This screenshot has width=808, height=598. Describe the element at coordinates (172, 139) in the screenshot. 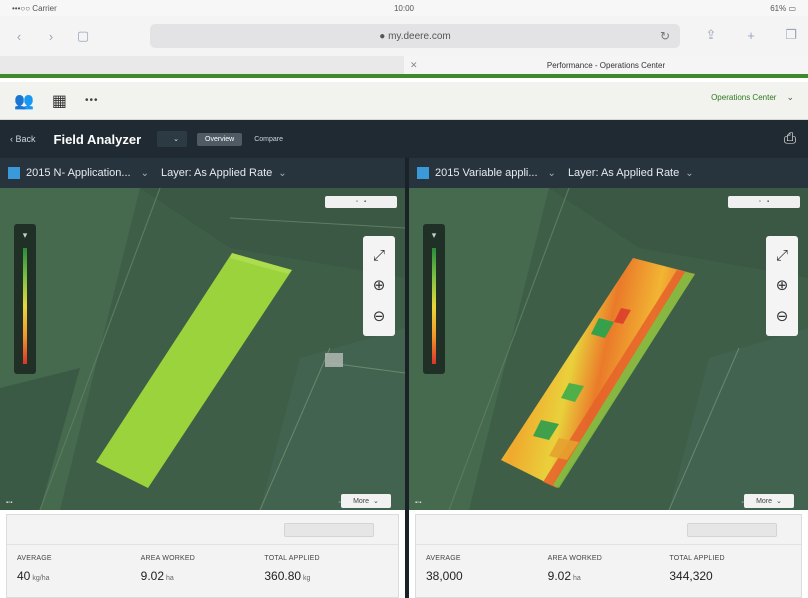

I see `field-selector: ⌄` at that location.